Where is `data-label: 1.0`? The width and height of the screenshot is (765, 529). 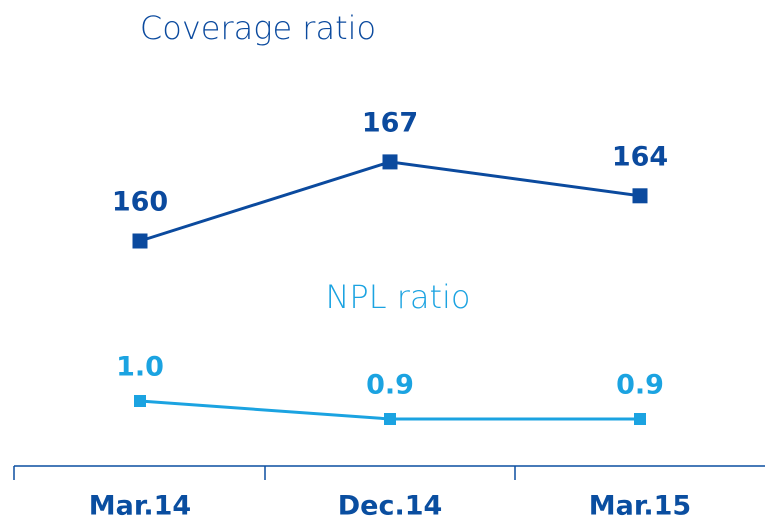
data-label: 1.0 is located at coordinates (140, 367).